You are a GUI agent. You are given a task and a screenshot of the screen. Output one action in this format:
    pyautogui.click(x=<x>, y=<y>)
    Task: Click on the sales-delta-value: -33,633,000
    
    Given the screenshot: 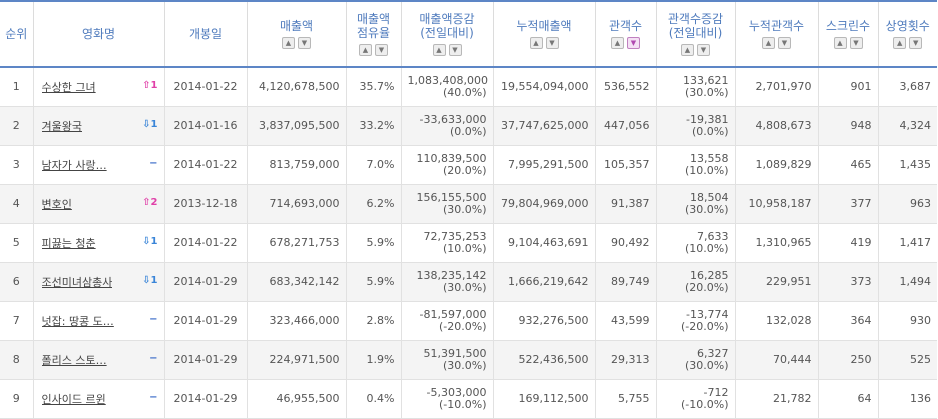 What is the action you would take?
    pyautogui.click(x=453, y=119)
    